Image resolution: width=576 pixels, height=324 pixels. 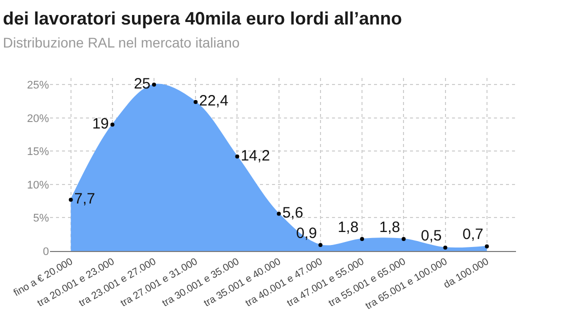 I want to click on y-tick-label: 15%, so click(x=38, y=152).